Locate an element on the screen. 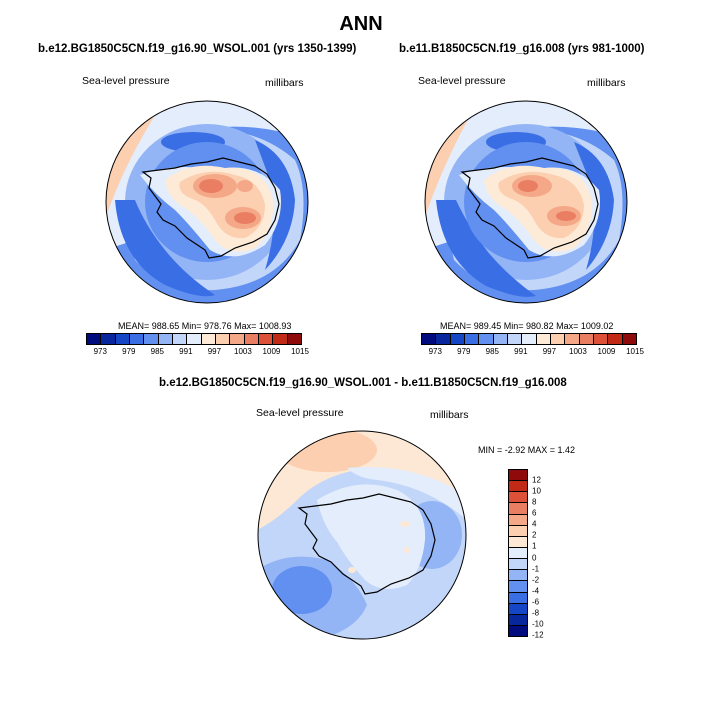 Image resolution: width=722 pixels, height=721 pixels. colorbar-tick-label: -6 is located at coordinates (536, 602).